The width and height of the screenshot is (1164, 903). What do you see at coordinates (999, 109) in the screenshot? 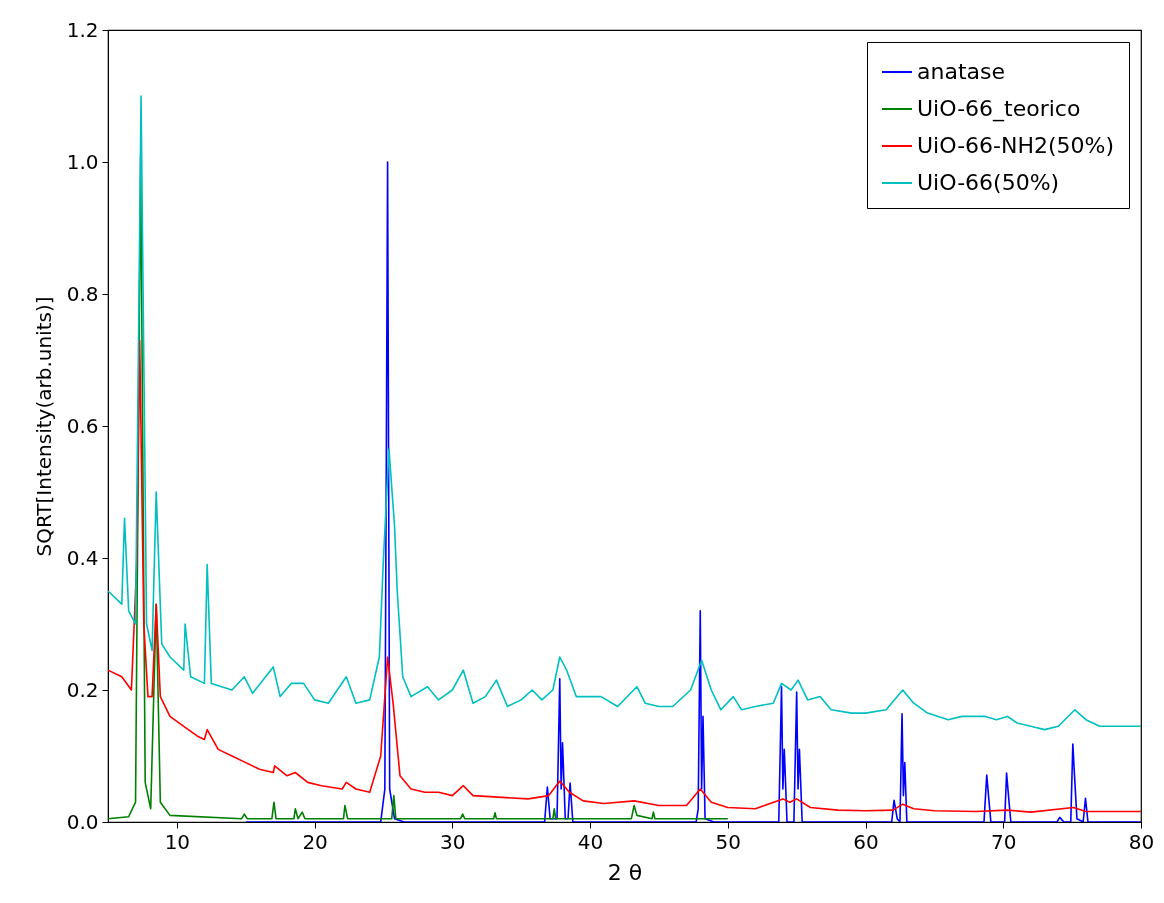
I see `legend-label: UiO-66_teorico` at bounding box center [999, 109].